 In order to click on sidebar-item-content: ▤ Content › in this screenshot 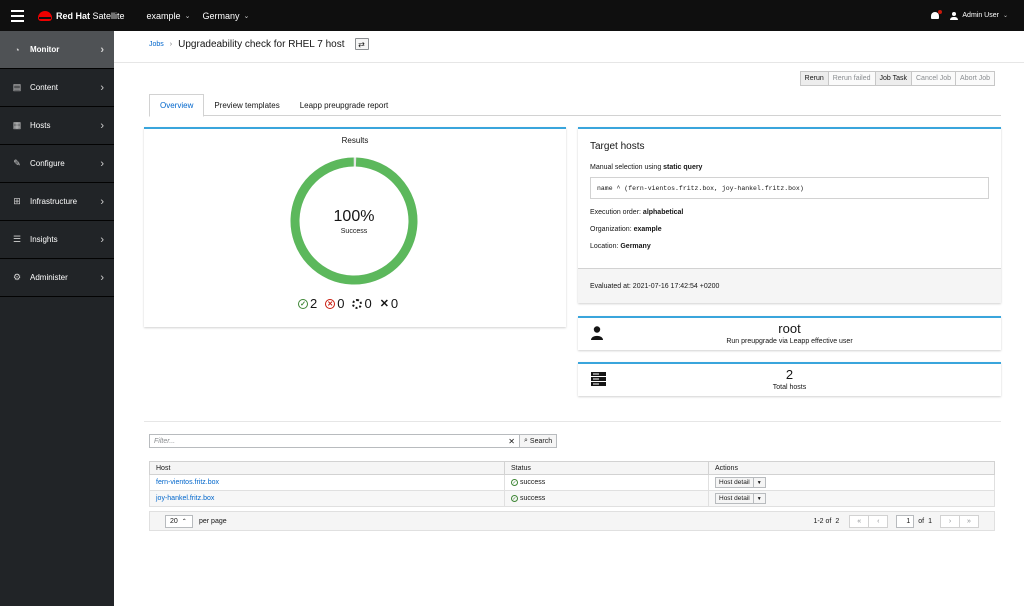, I will do `click(57, 88)`.